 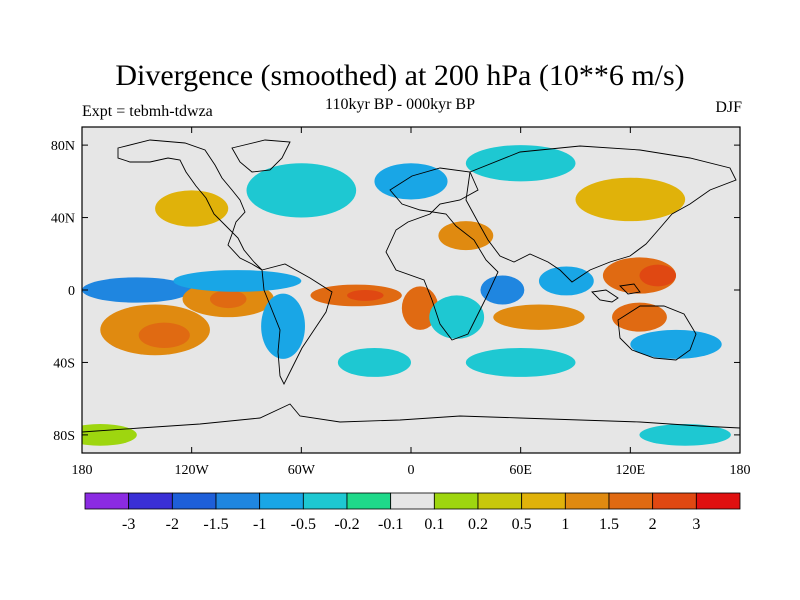 I want to click on colorbar-label-6: -0.1, so click(x=390, y=524).